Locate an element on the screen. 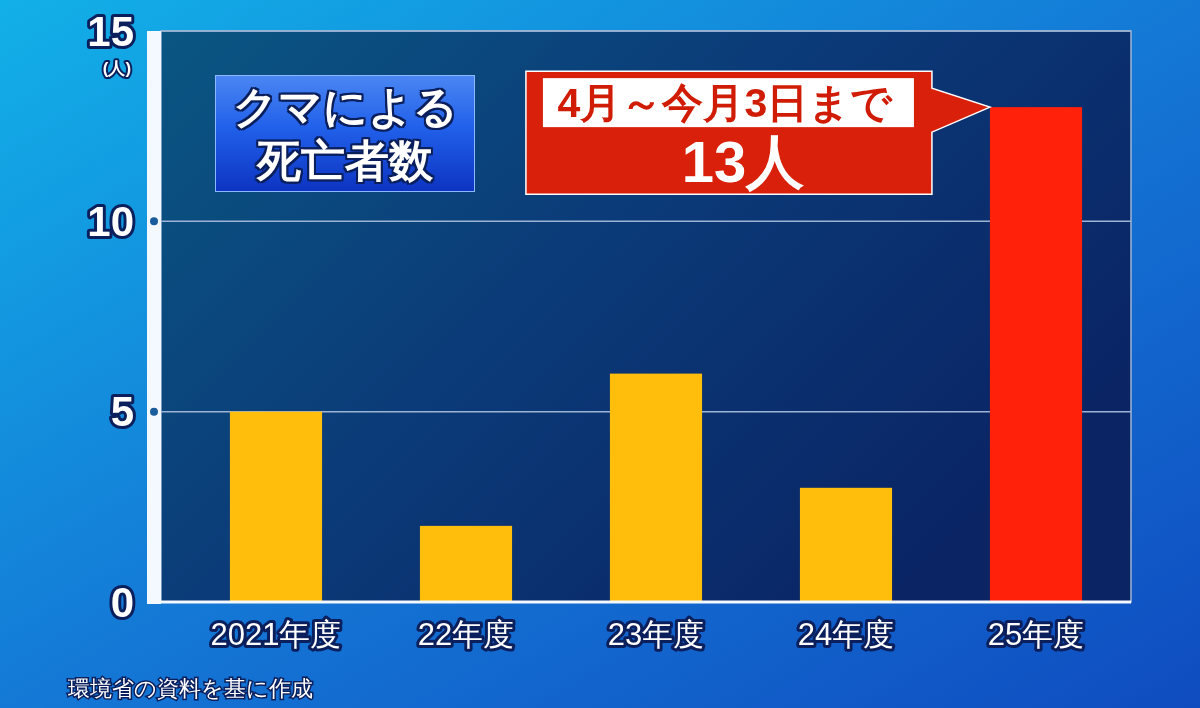 This screenshot has height=708, width=1200. annotation: 4月～今月3日まで 13人 is located at coordinates (725, 137).